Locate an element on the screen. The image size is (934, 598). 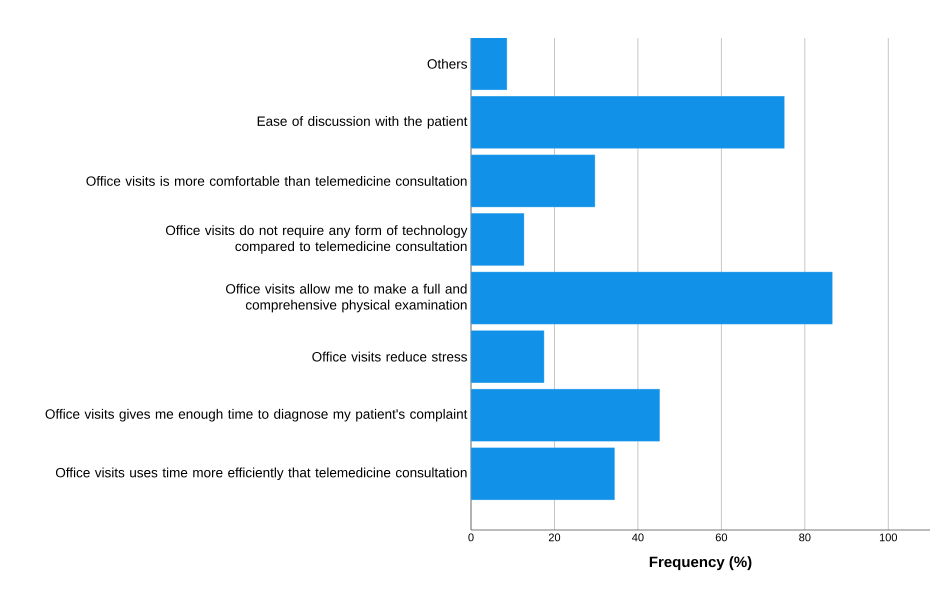
y-tick-label: Ease of discussion with the patient is located at coordinates (363, 122).